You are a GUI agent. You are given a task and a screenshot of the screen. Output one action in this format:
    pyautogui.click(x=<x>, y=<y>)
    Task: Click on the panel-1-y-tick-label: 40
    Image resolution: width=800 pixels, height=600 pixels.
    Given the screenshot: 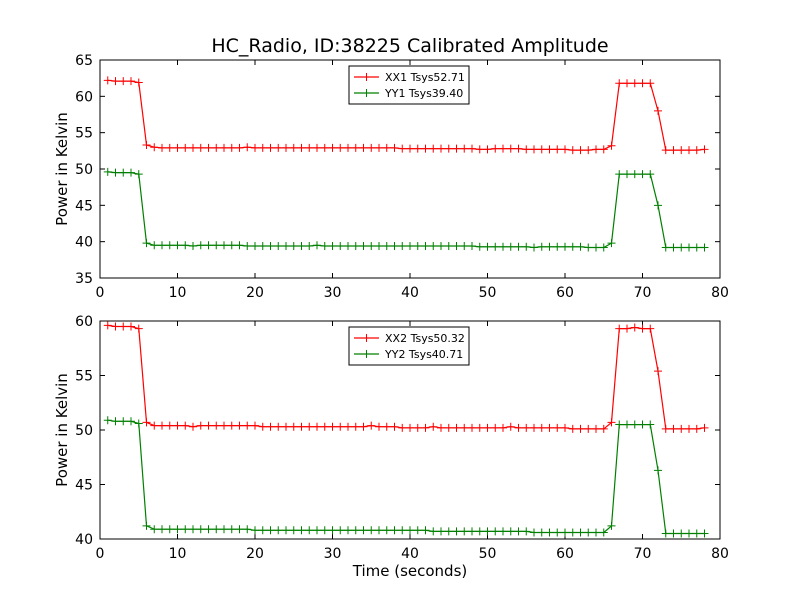 What is the action you would take?
    pyautogui.click(x=84, y=243)
    